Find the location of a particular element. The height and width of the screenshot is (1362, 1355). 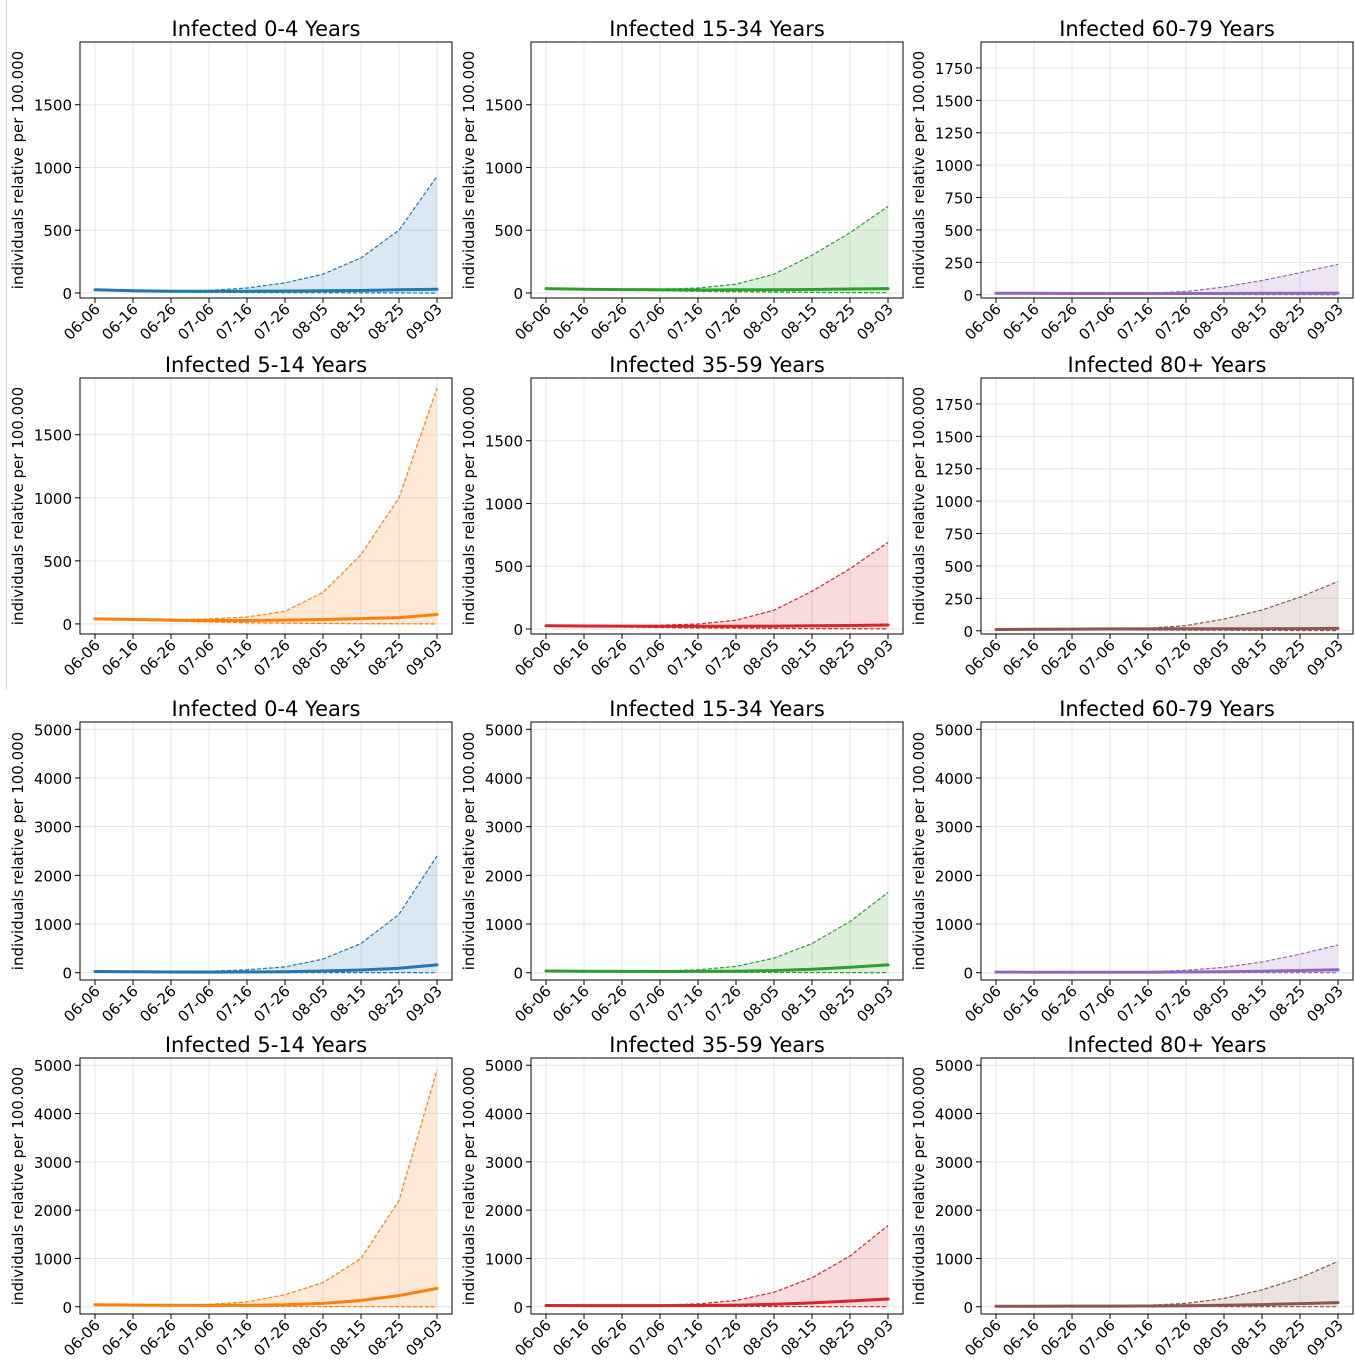

y-tick-label: 1750 is located at coordinates (954, 69).